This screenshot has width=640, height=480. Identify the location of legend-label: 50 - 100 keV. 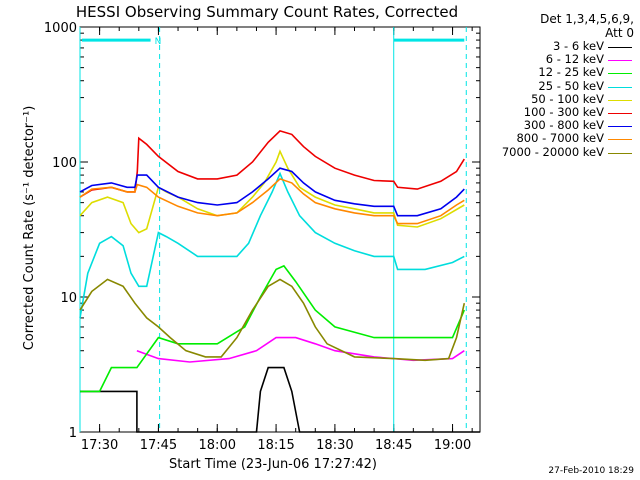
(567, 98).